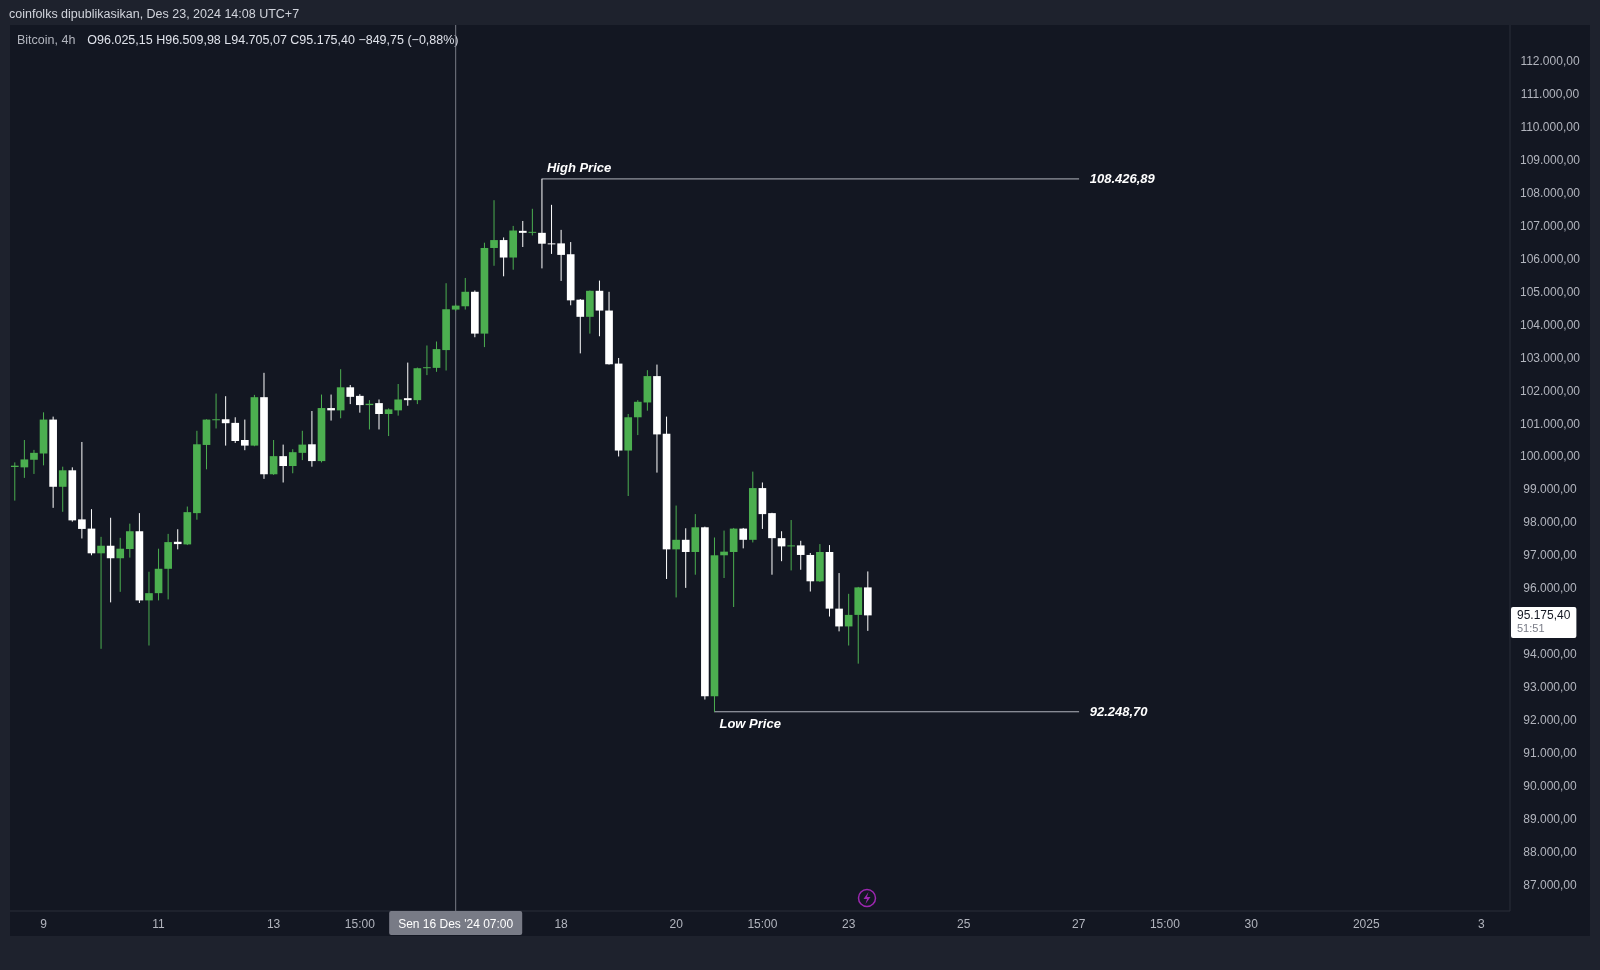 The height and width of the screenshot is (970, 1600). What do you see at coordinates (1550, 258) in the screenshot?
I see `y-tick-label: 106.000,00` at bounding box center [1550, 258].